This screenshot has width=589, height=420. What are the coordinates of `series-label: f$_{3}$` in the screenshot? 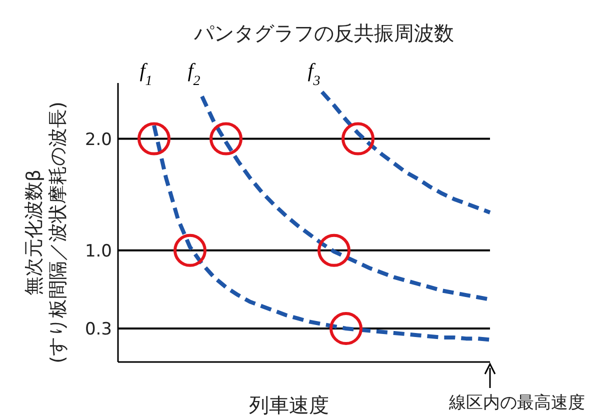 It's located at (314, 74).